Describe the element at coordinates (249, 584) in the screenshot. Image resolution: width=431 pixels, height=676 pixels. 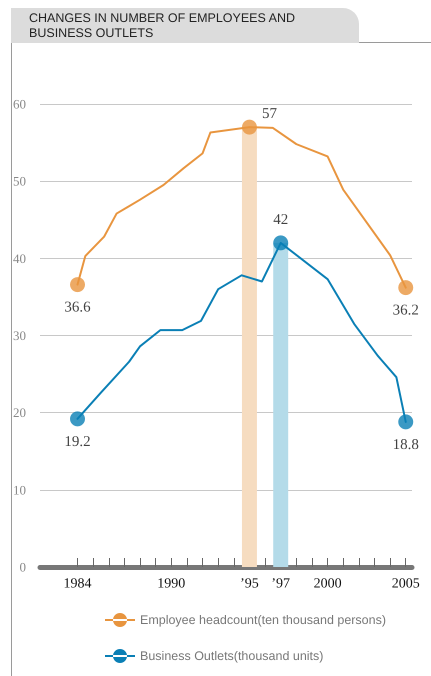
I see `x-tick-label: ’95` at that location.